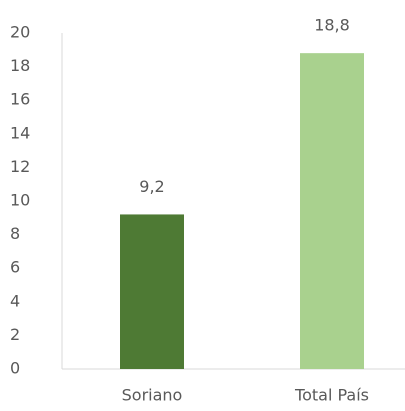  I want to click on y-tick-label: 0, so click(15, 368).